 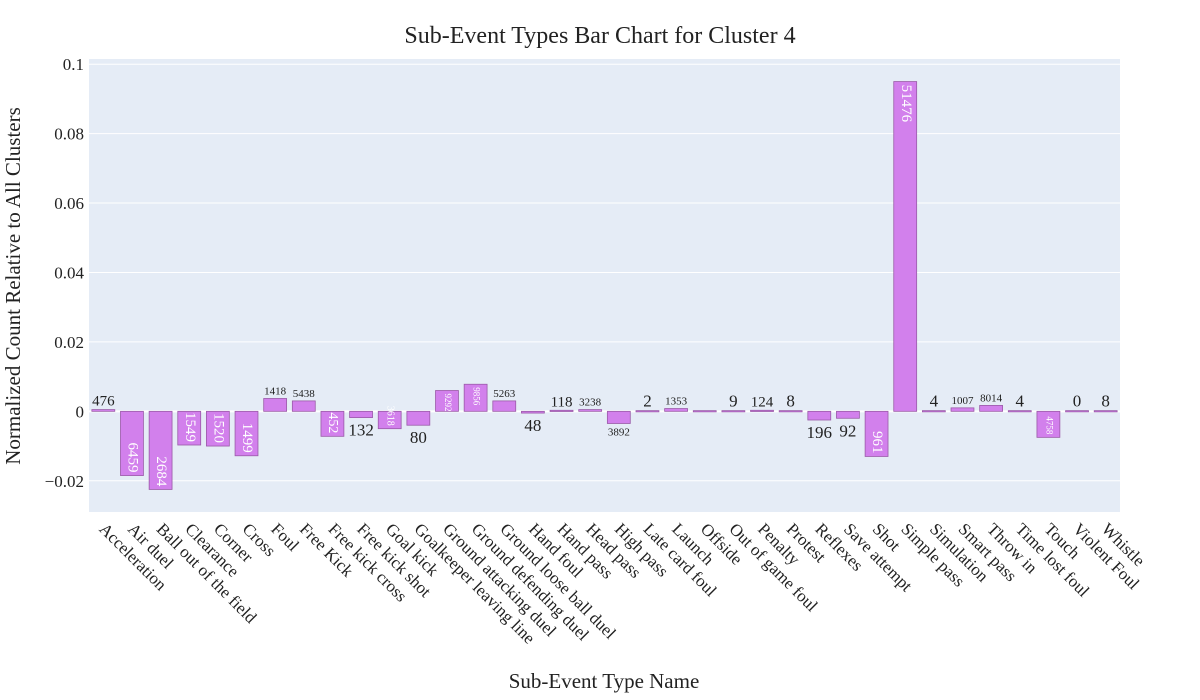 I want to click on bar-value-label: 3618, so click(x=389, y=416).